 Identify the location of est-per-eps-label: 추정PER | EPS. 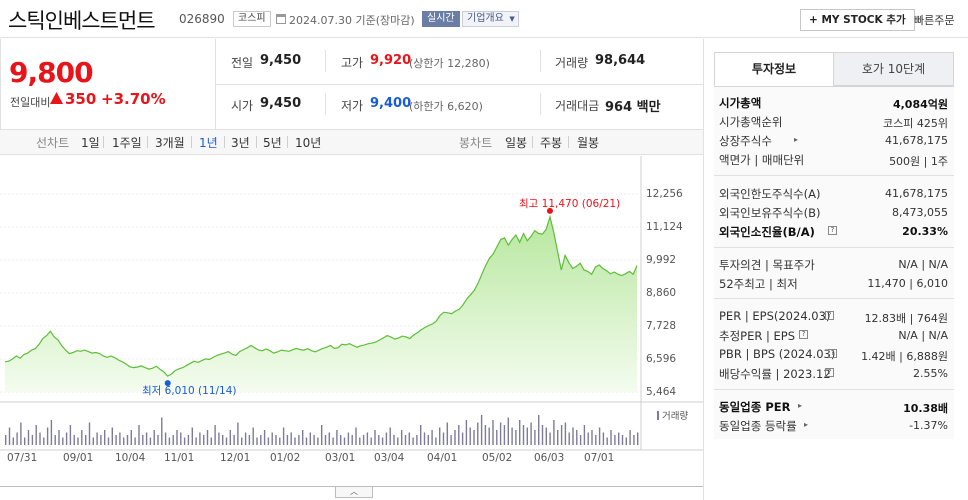
(757, 336).